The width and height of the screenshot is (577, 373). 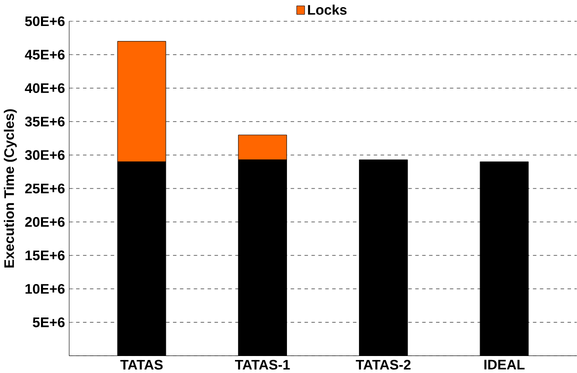 What do you see at coordinates (327, 9) in the screenshot?
I see `legend-label: Locks` at bounding box center [327, 9].